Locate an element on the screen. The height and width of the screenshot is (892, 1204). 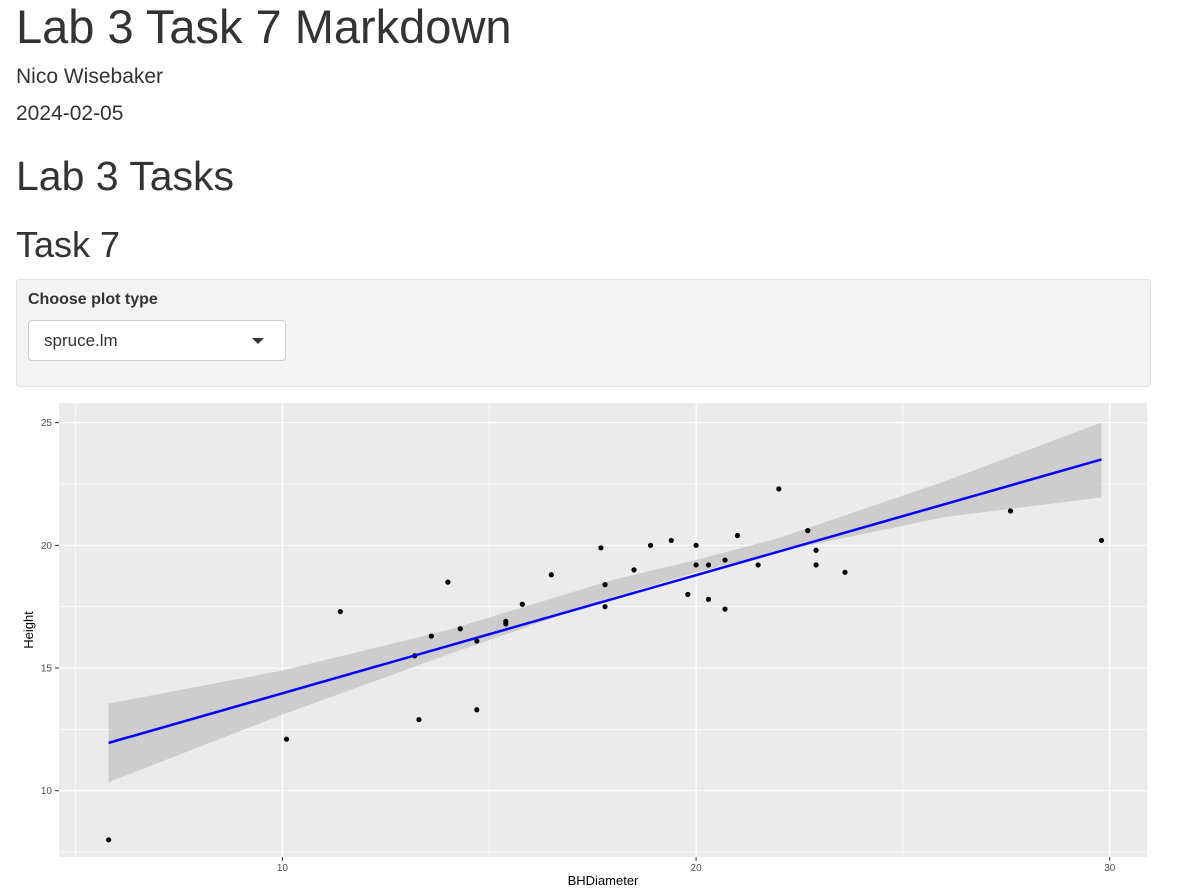
y-tick-label: 10 is located at coordinates (47, 791).